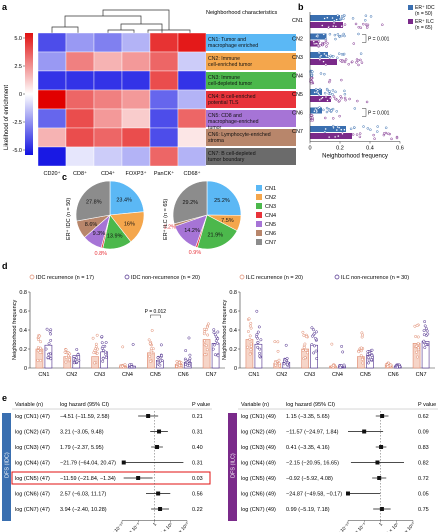 The height and width of the screenshot is (532, 444). What do you see at coordinates (423, 464) in the screenshot?
I see `ilc-p-value: 0.82` at bounding box center [423, 464].